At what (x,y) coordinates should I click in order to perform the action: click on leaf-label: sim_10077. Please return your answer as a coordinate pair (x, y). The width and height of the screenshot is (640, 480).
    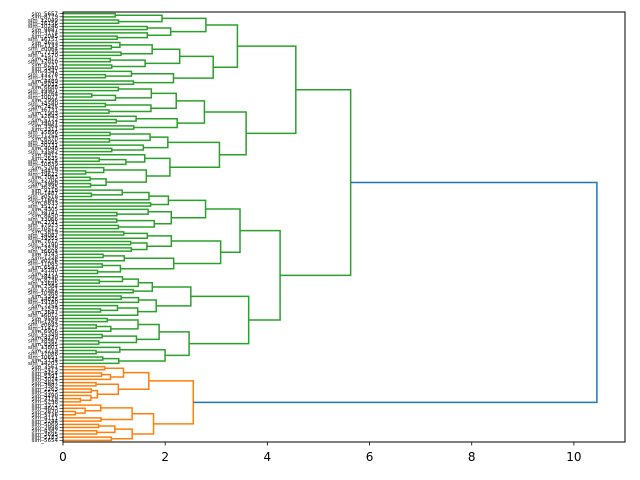
    Looking at the image, I should click on (43, 98).